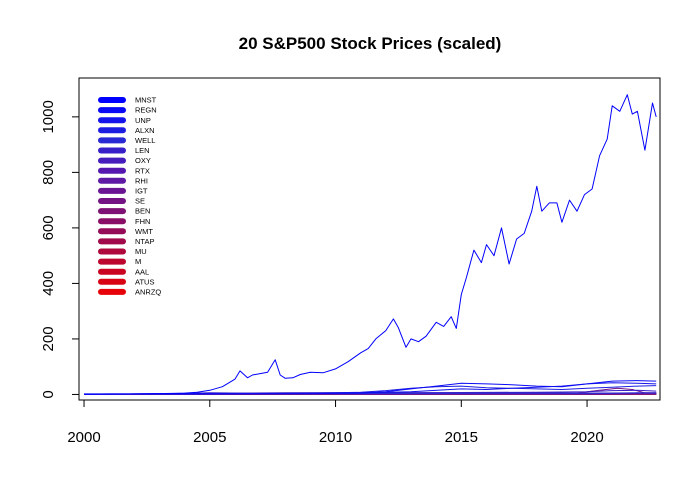  I want to click on legend-label: ANRZQ, so click(148, 292).